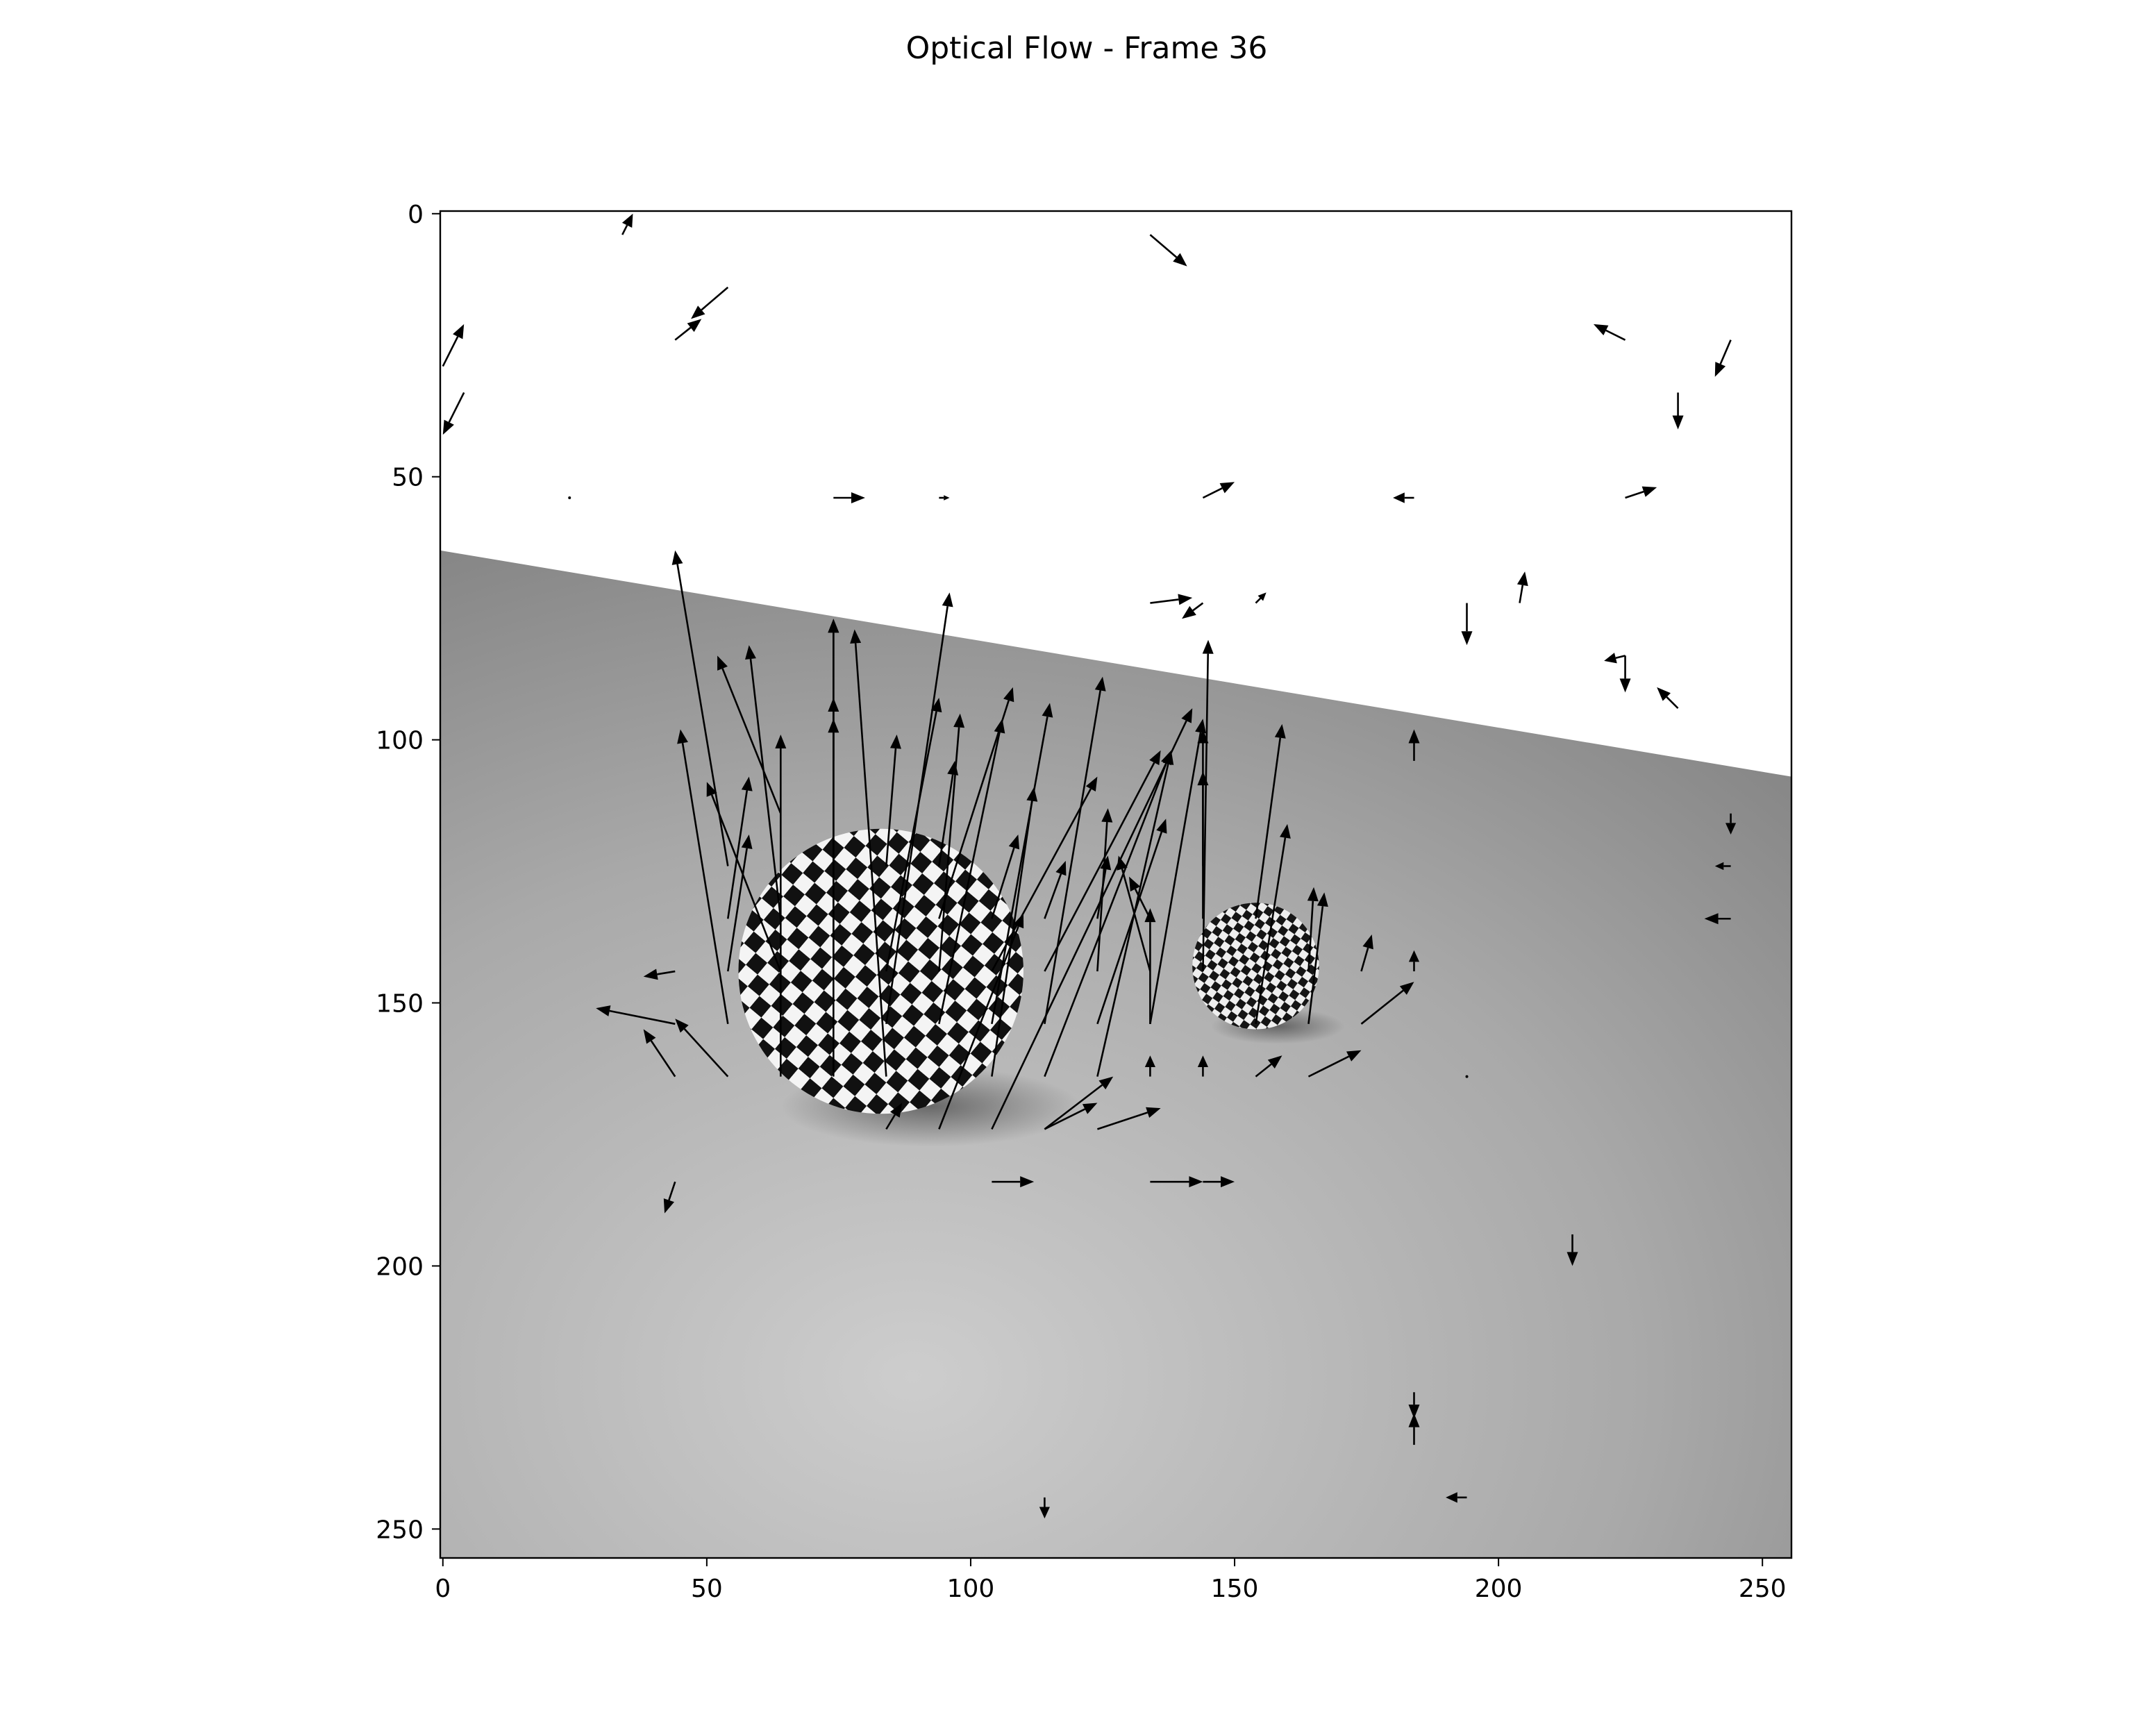 The height and width of the screenshot is (1735, 2156). I want to click on chart-title: Optical Flow - Frame 36, so click(1087, 49).